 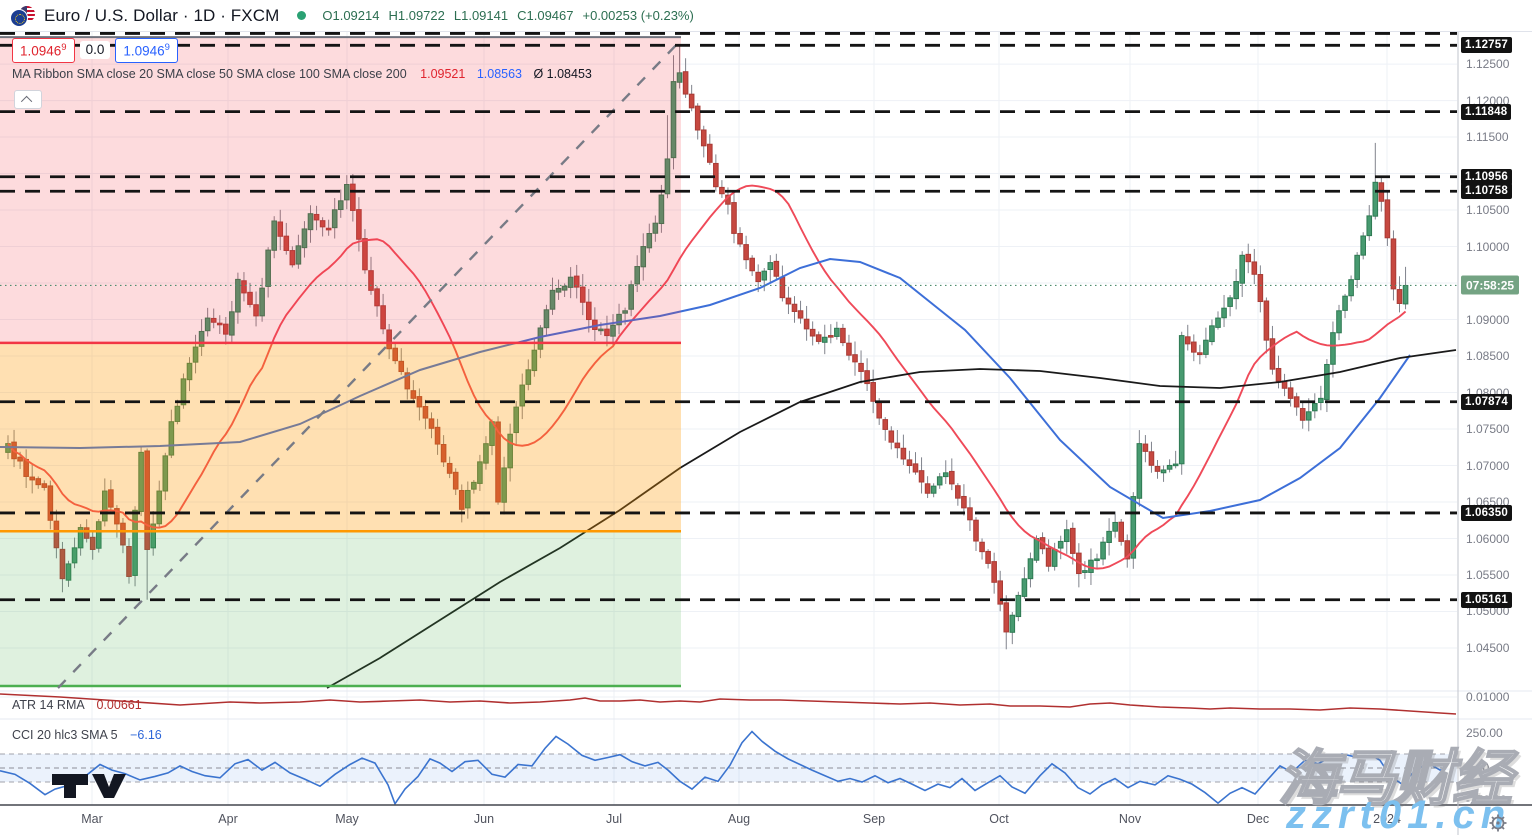 I want to click on level-price-label: 1.10758, so click(x=1486, y=191).